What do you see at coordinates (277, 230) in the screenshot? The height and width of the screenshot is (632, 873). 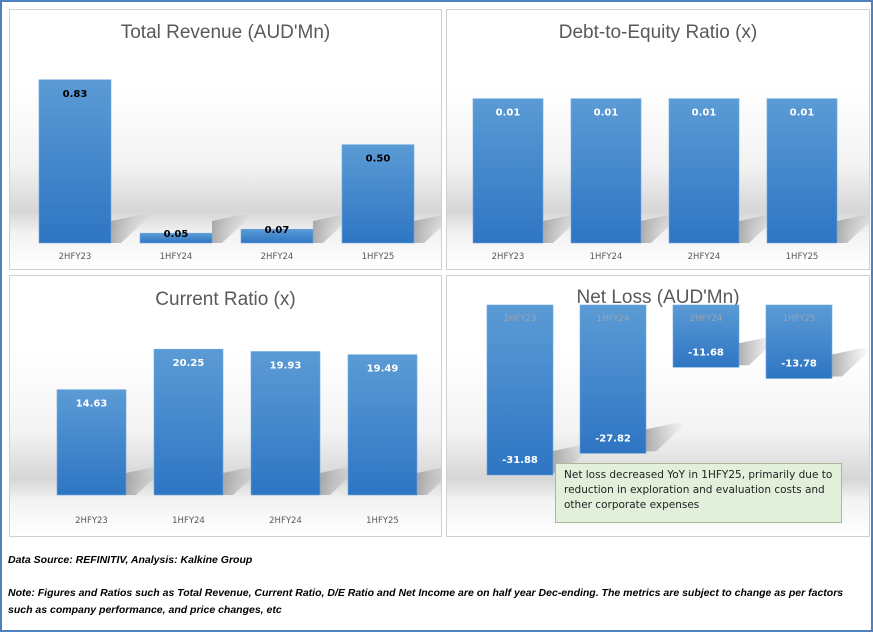 I see `data-label: 0.07` at bounding box center [277, 230].